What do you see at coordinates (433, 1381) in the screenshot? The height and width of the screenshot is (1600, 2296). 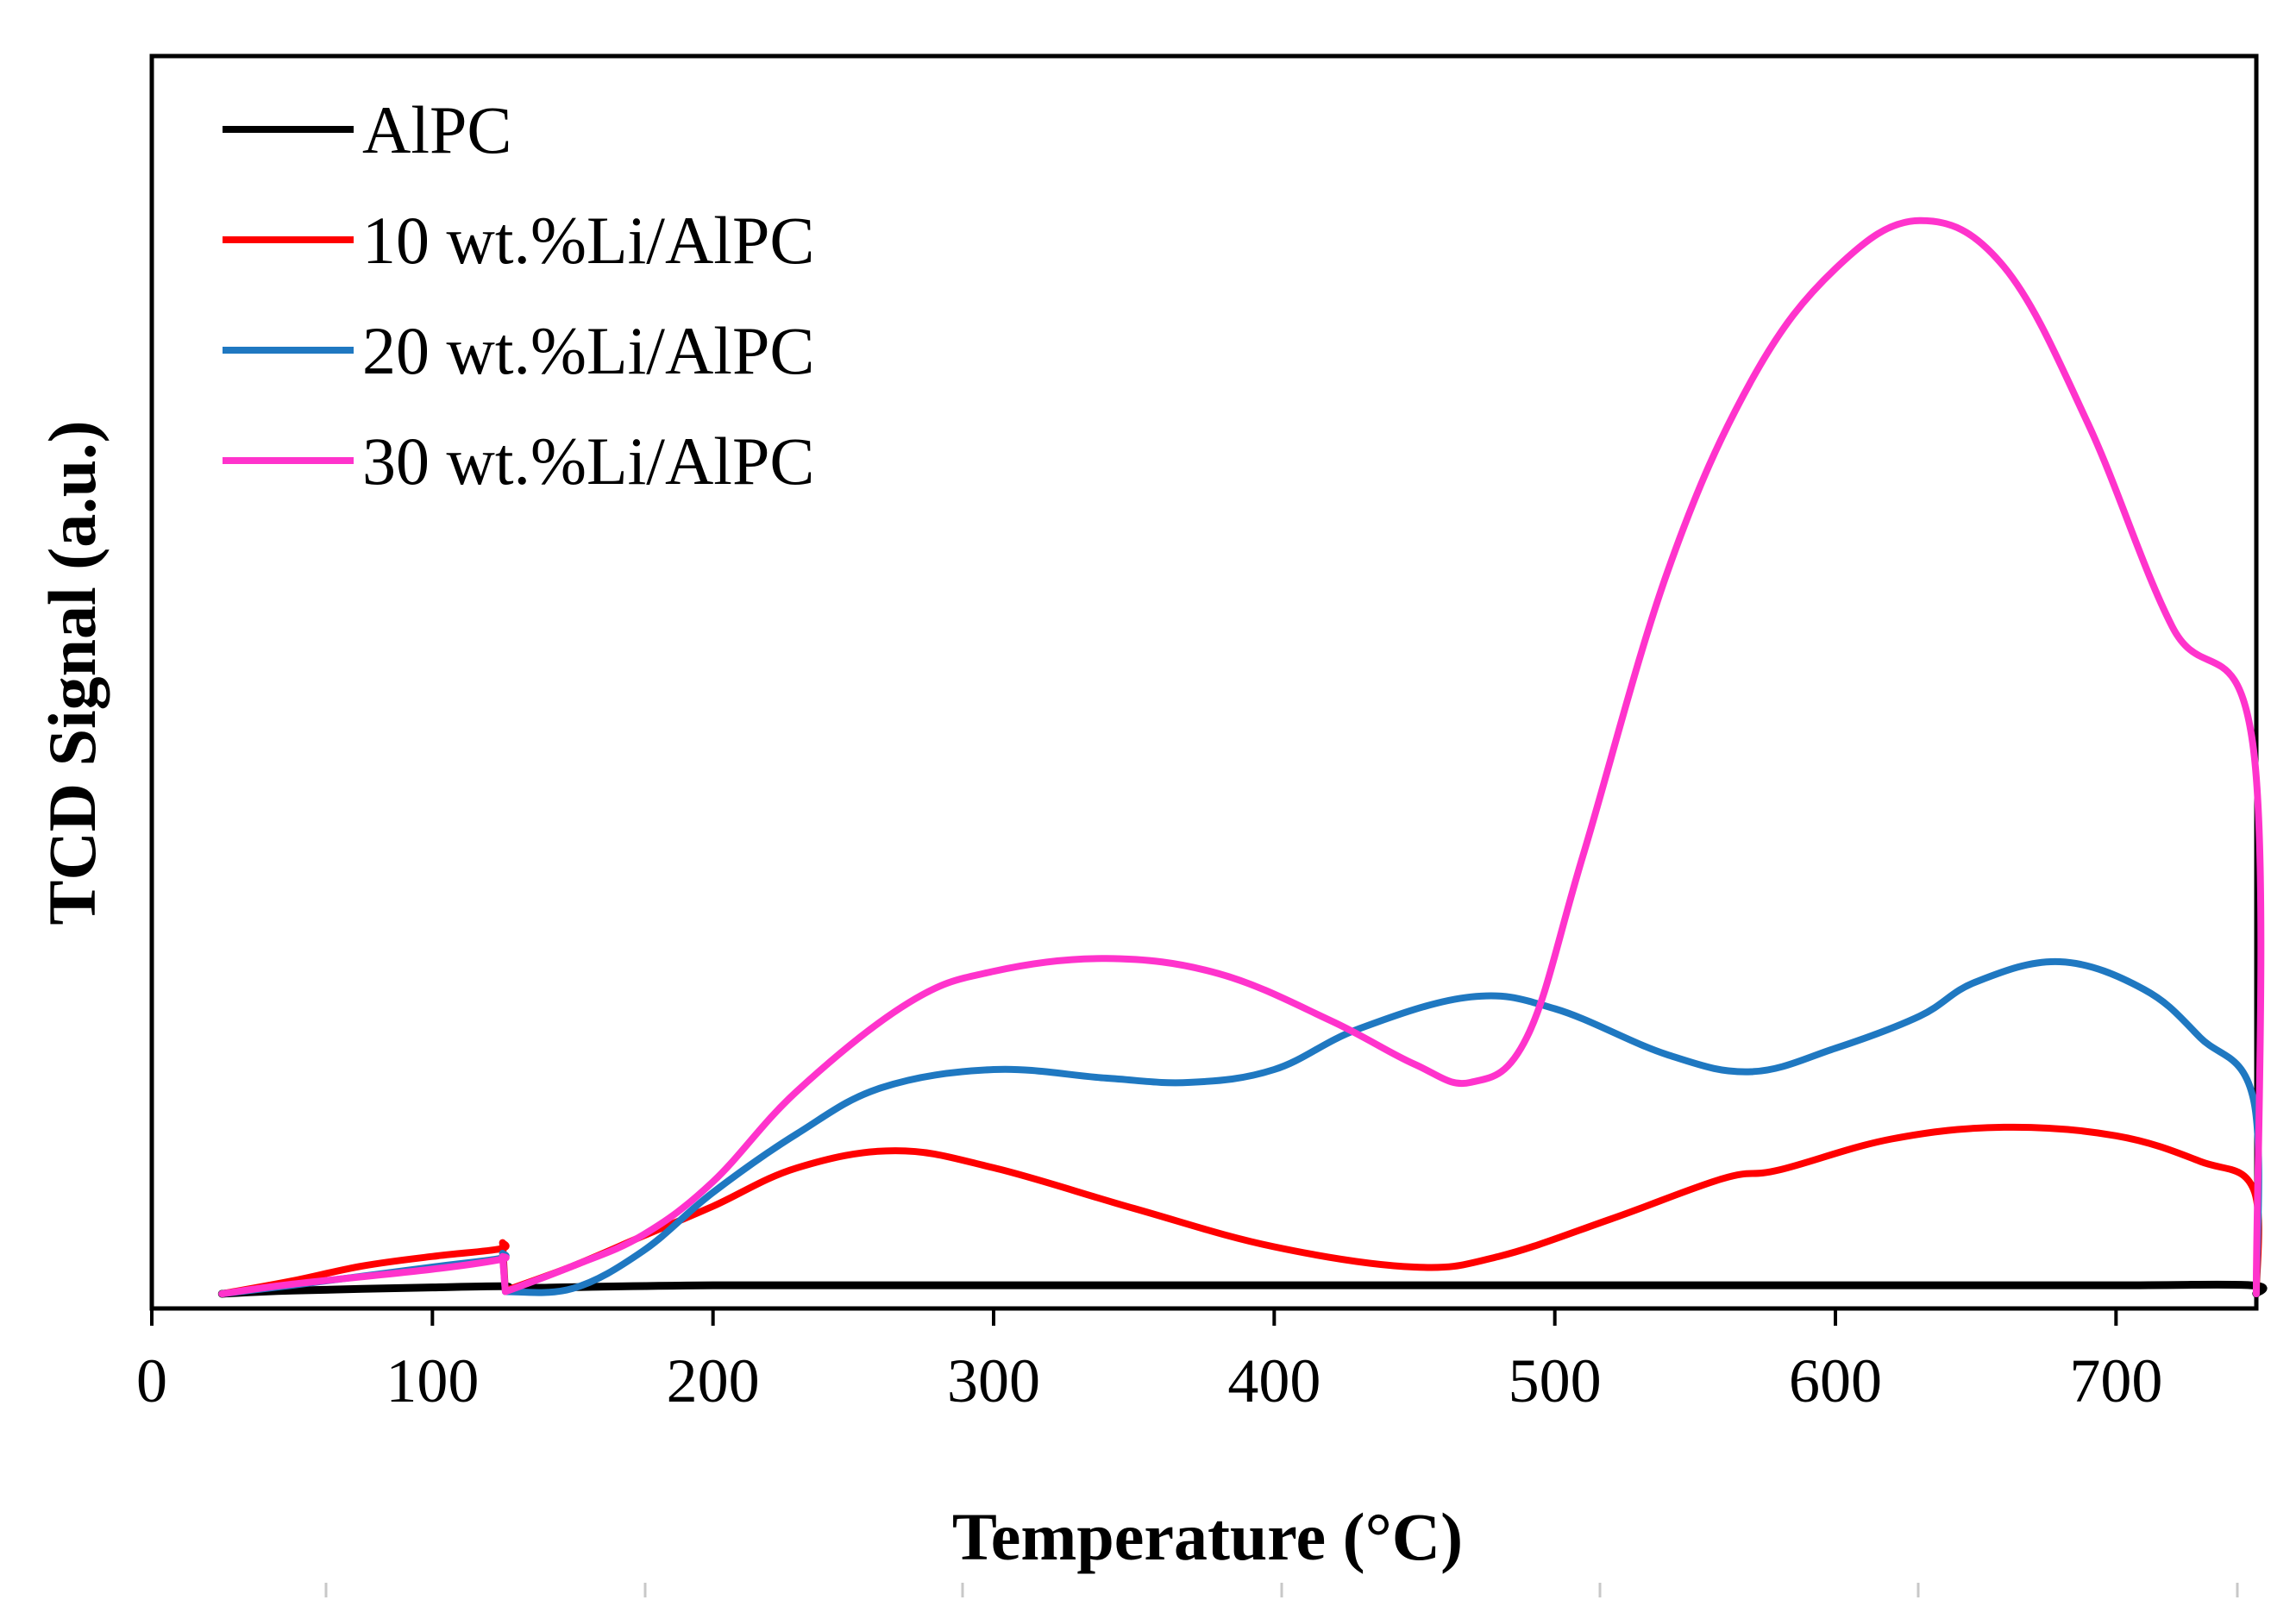 I see `x-tick-label: 100` at bounding box center [433, 1381].